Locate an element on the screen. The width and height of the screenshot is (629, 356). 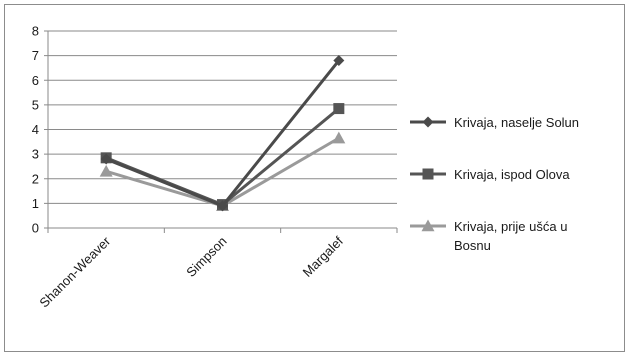
y-tick-label: 2 is located at coordinates (35, 178).